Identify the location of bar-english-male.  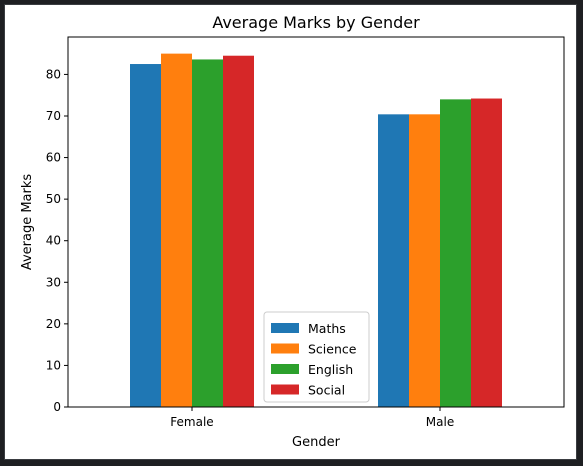
(455, 253).